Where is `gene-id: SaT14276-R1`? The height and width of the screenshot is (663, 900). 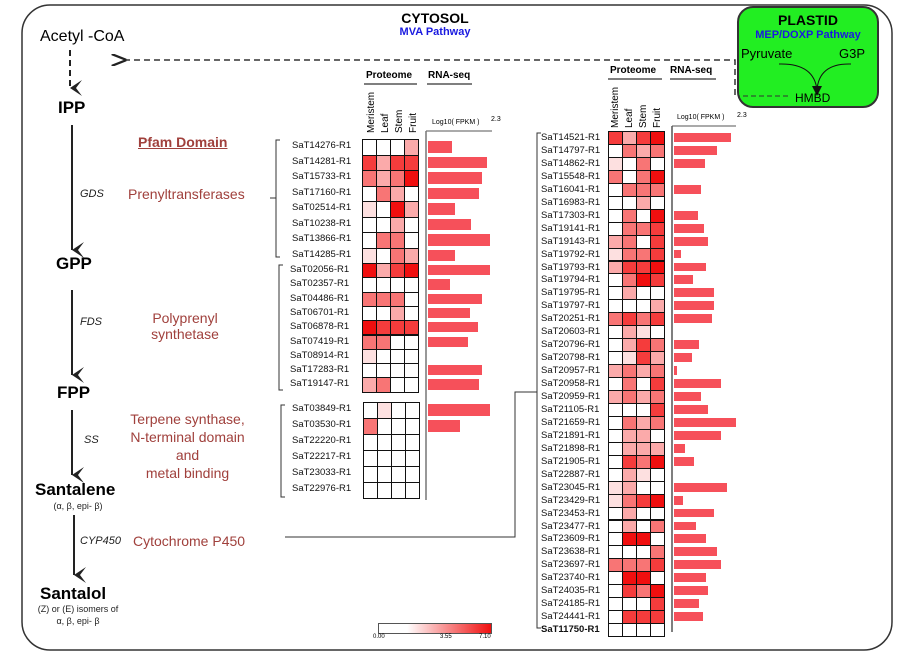 gene-id: SaT14276-R1 is located at coordinates (322, 145).